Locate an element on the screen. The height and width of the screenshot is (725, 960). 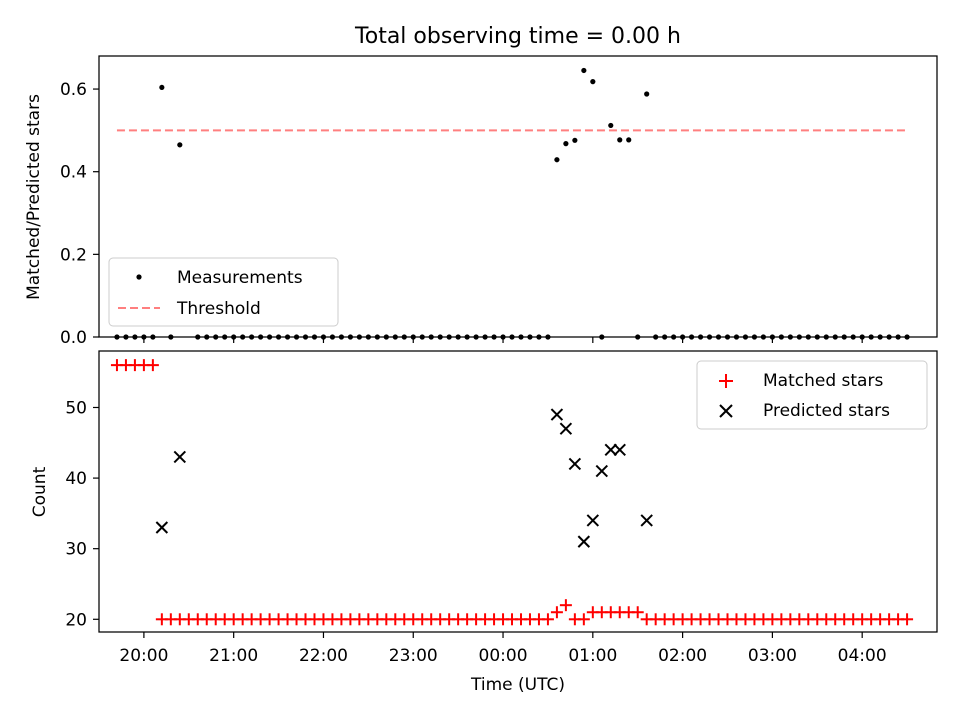
x-tick-label: 04:00 is located at coordinates (862, 656).